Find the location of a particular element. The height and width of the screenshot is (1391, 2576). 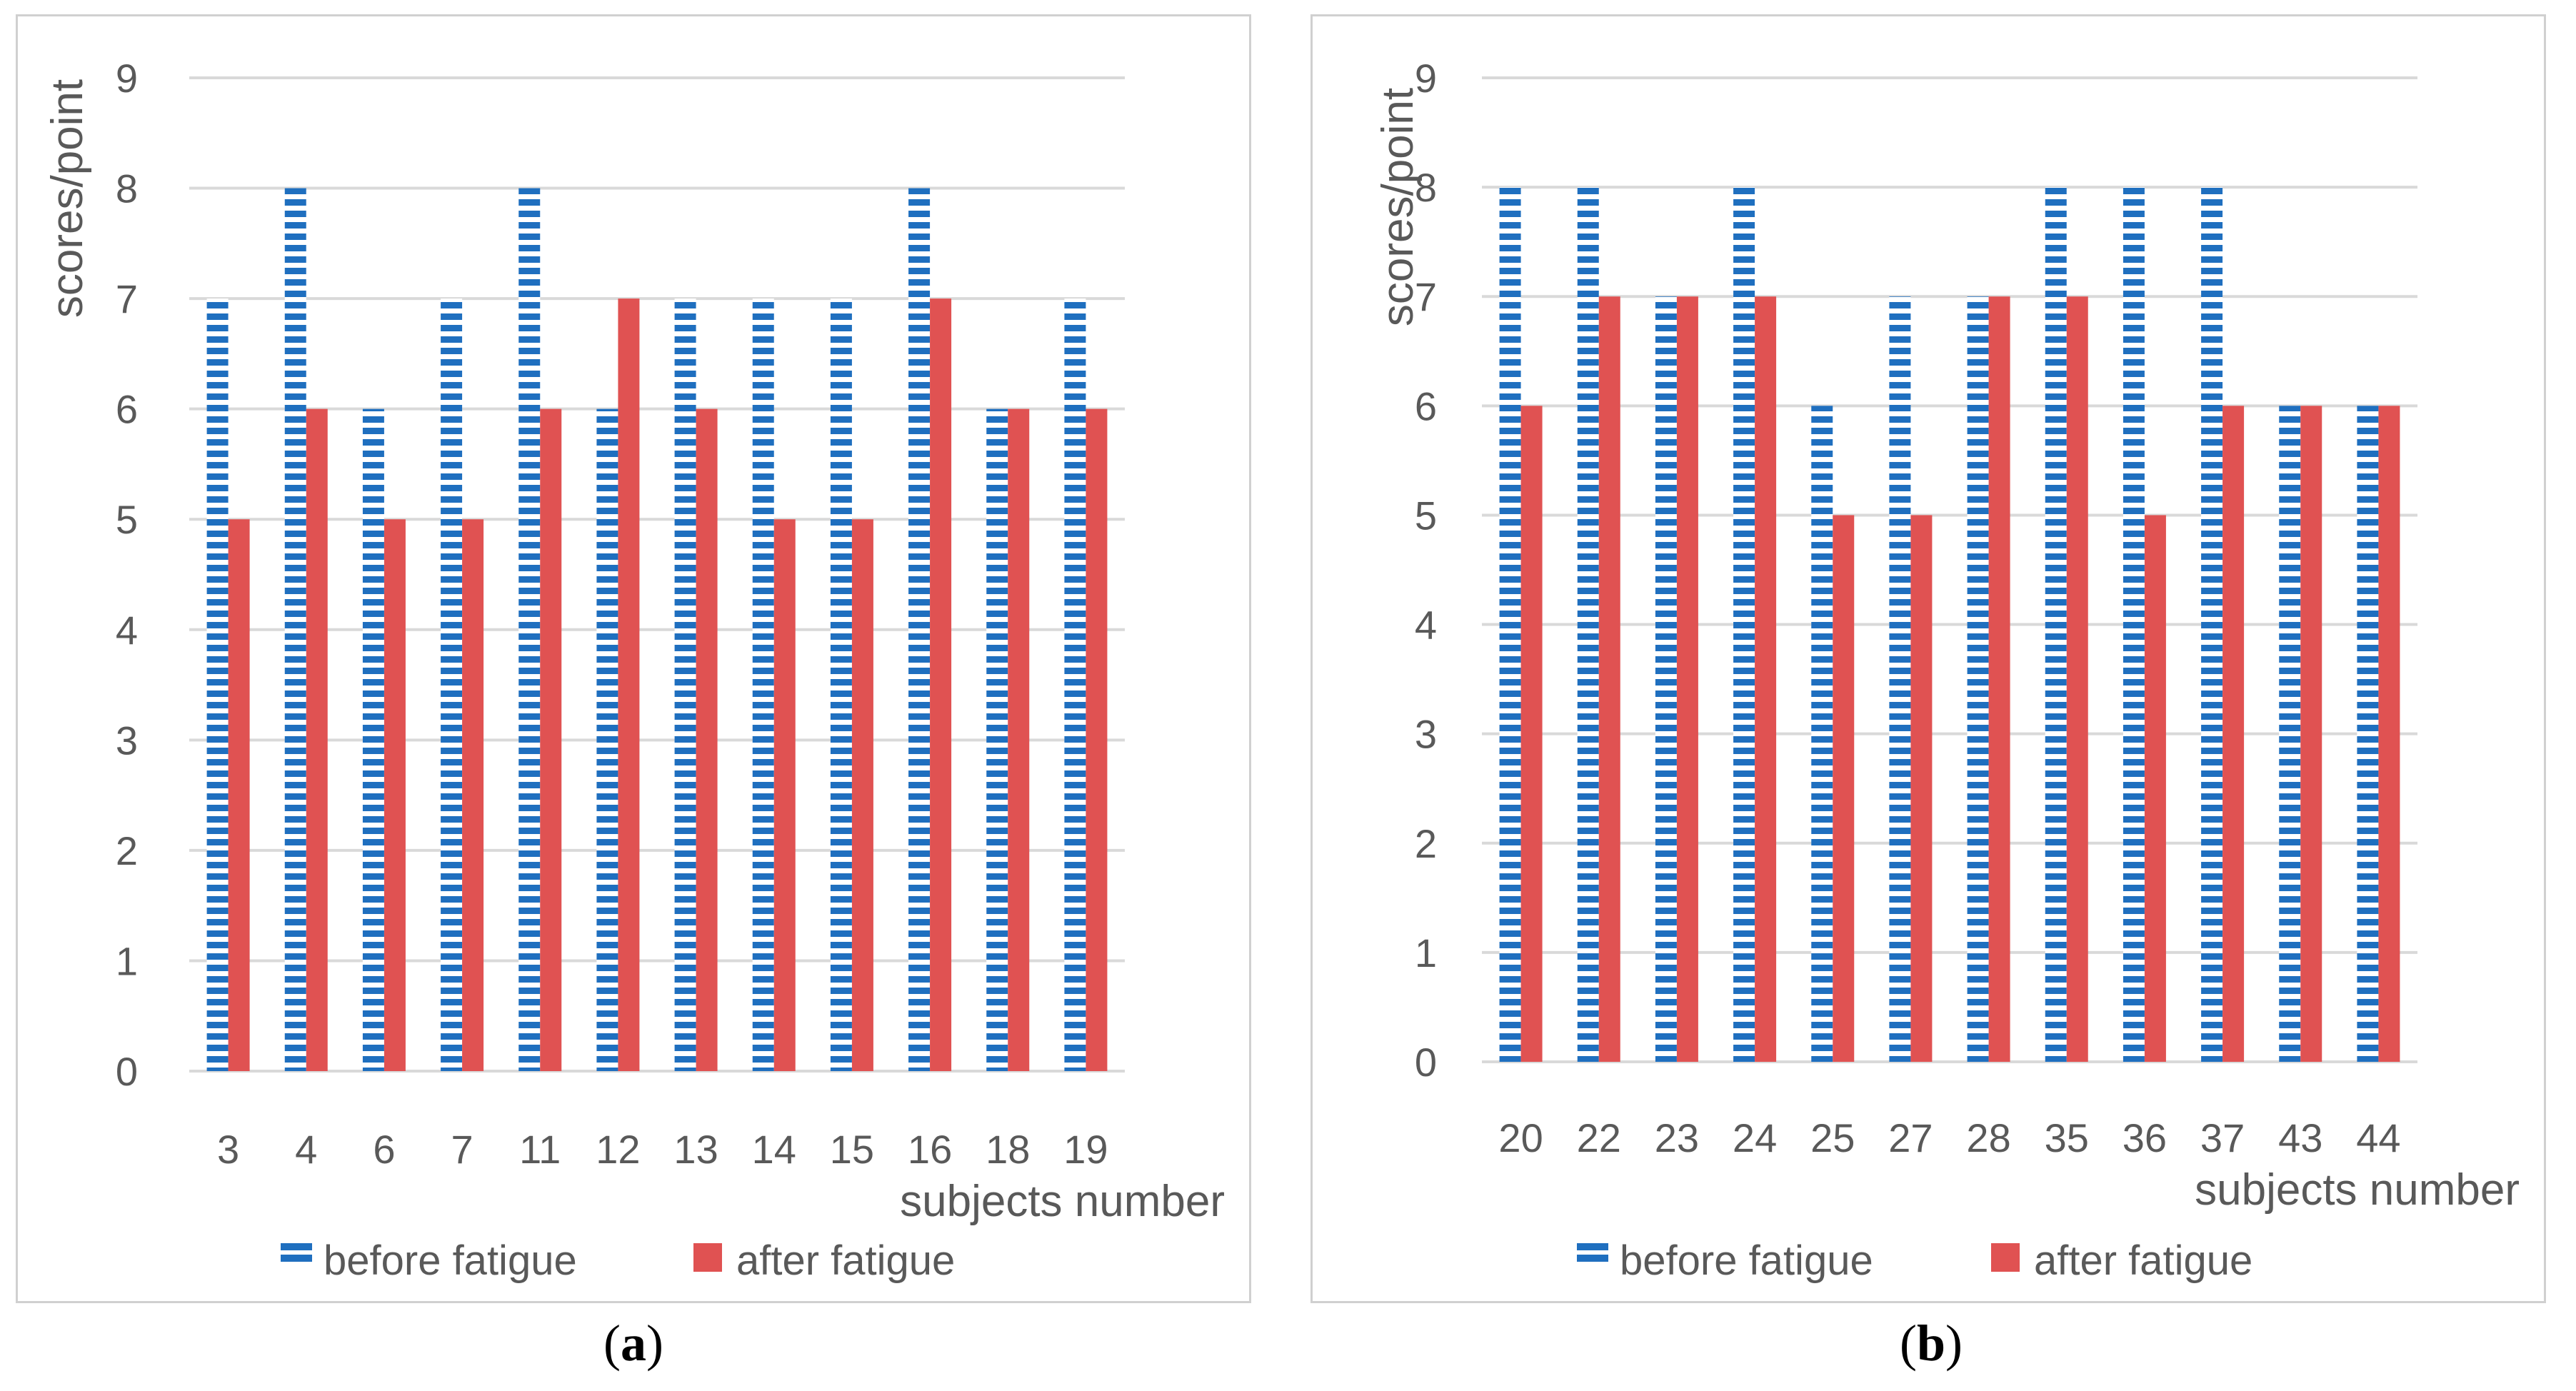

panel-caption-b: (b) is located at coordinates (1931, 1343).